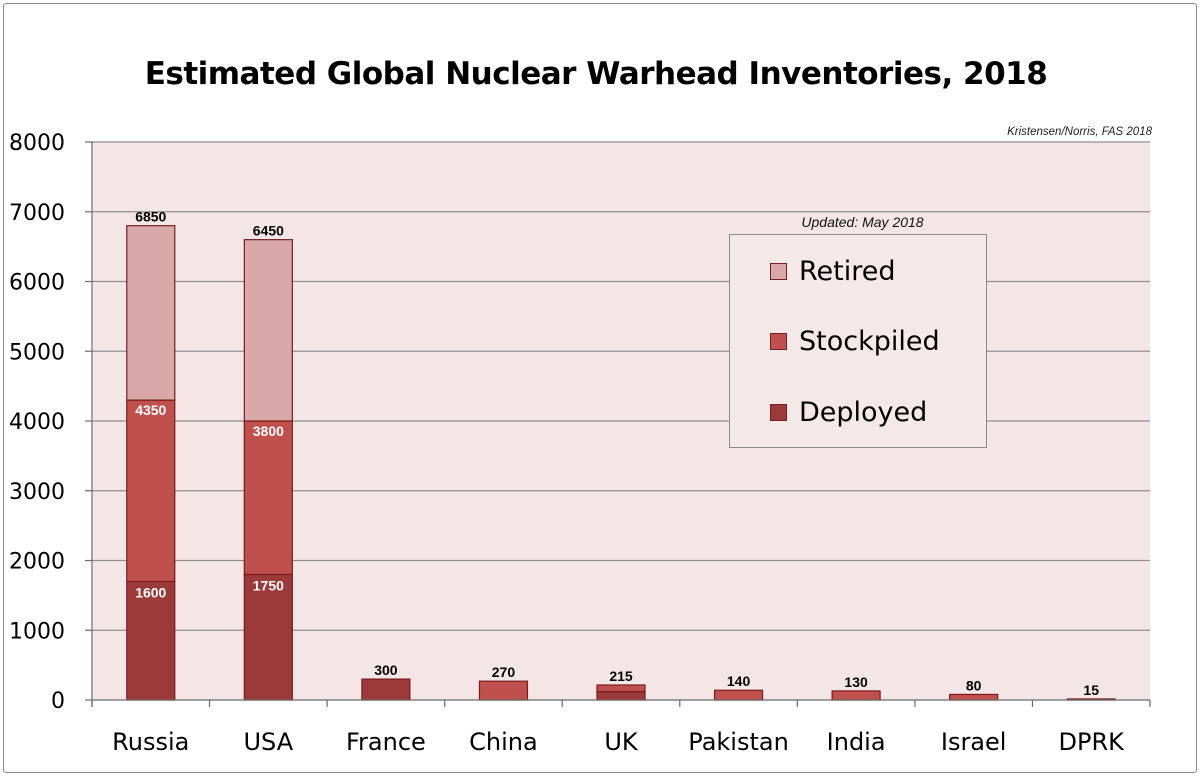 The height and width of the screenshot is (776, 1200). I want to click on data-label-deployed: 1750, so click(268, 585).